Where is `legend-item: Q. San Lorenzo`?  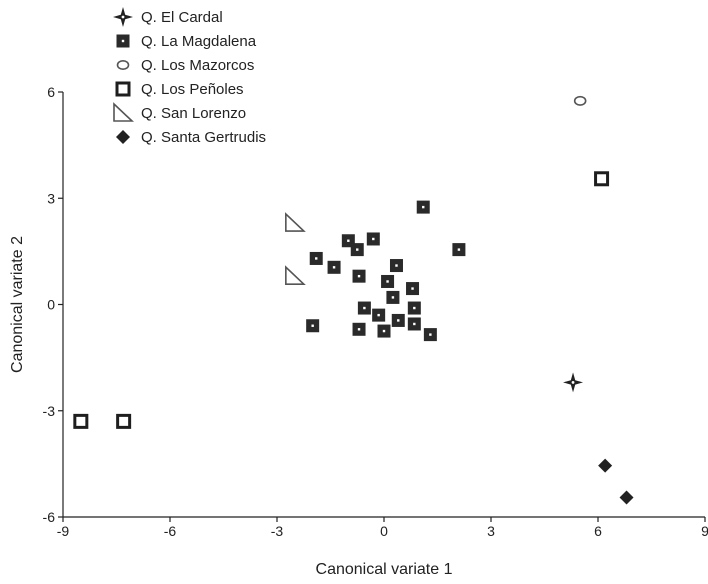
legend-item: Q. San Lorenzo is located at coordinates (179, 112).